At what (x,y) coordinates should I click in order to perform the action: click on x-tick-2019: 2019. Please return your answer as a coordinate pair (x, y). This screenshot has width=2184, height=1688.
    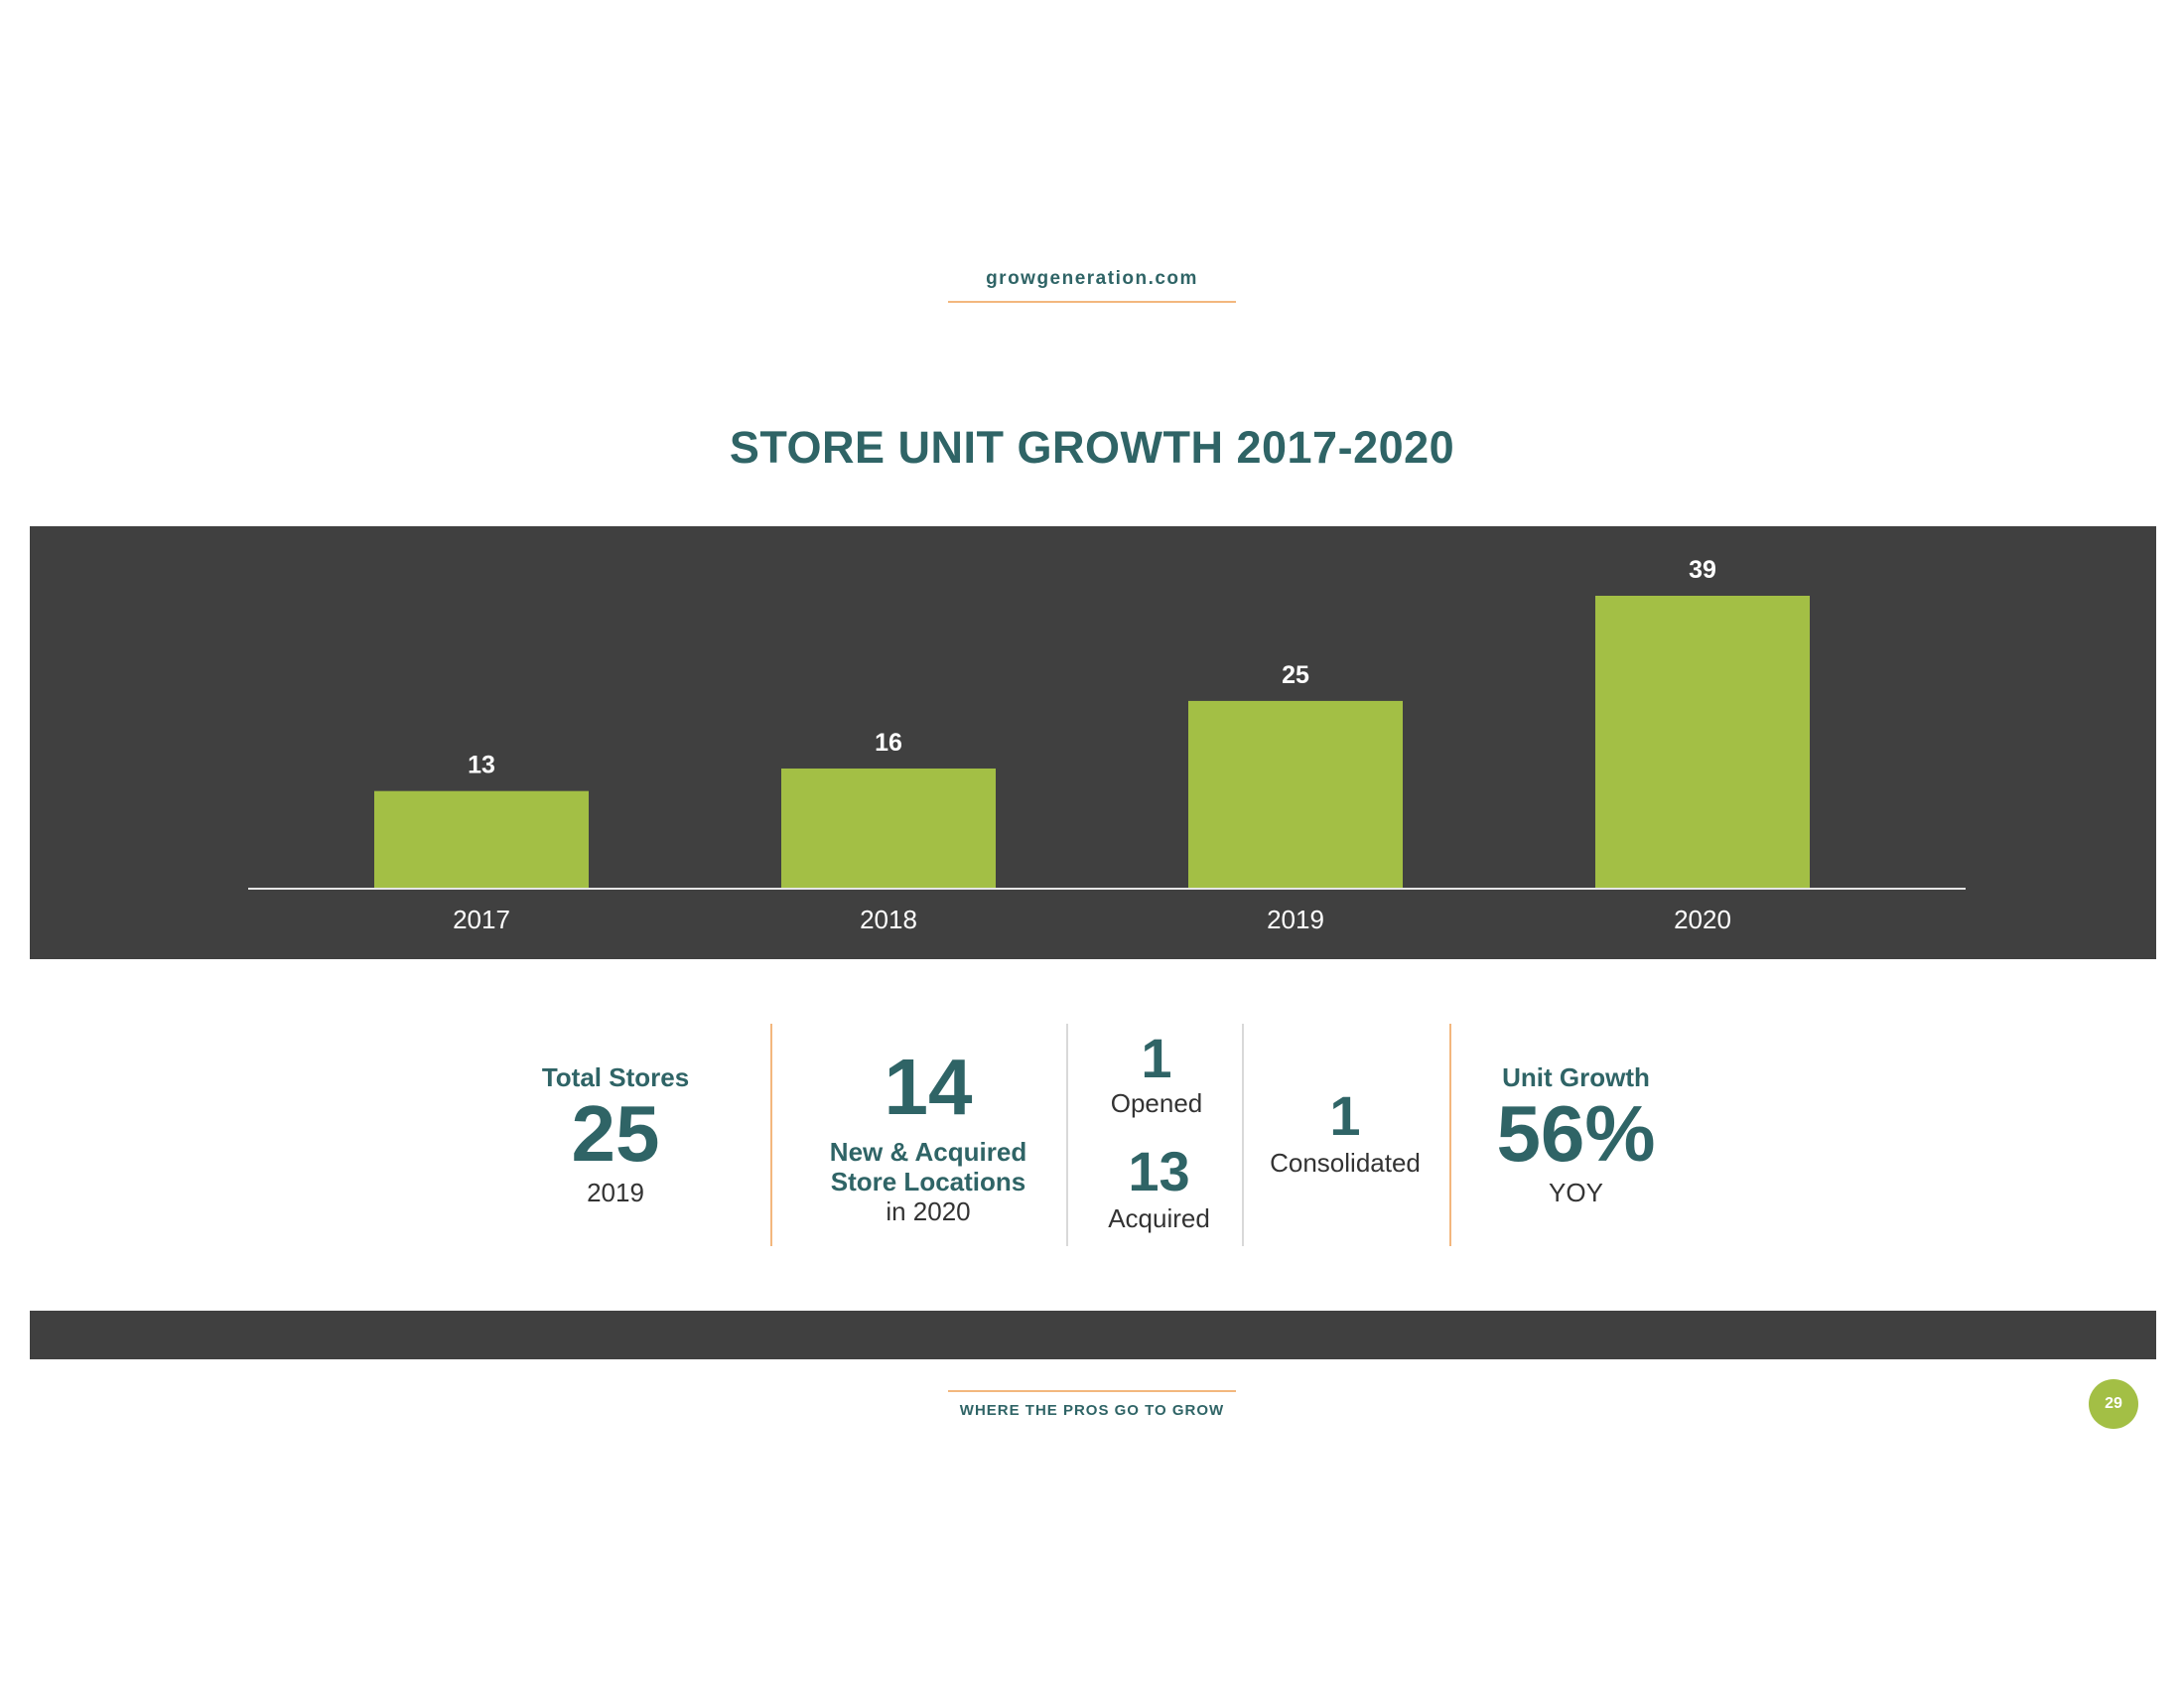
    Looking at the image, I should click on (1295, 919).